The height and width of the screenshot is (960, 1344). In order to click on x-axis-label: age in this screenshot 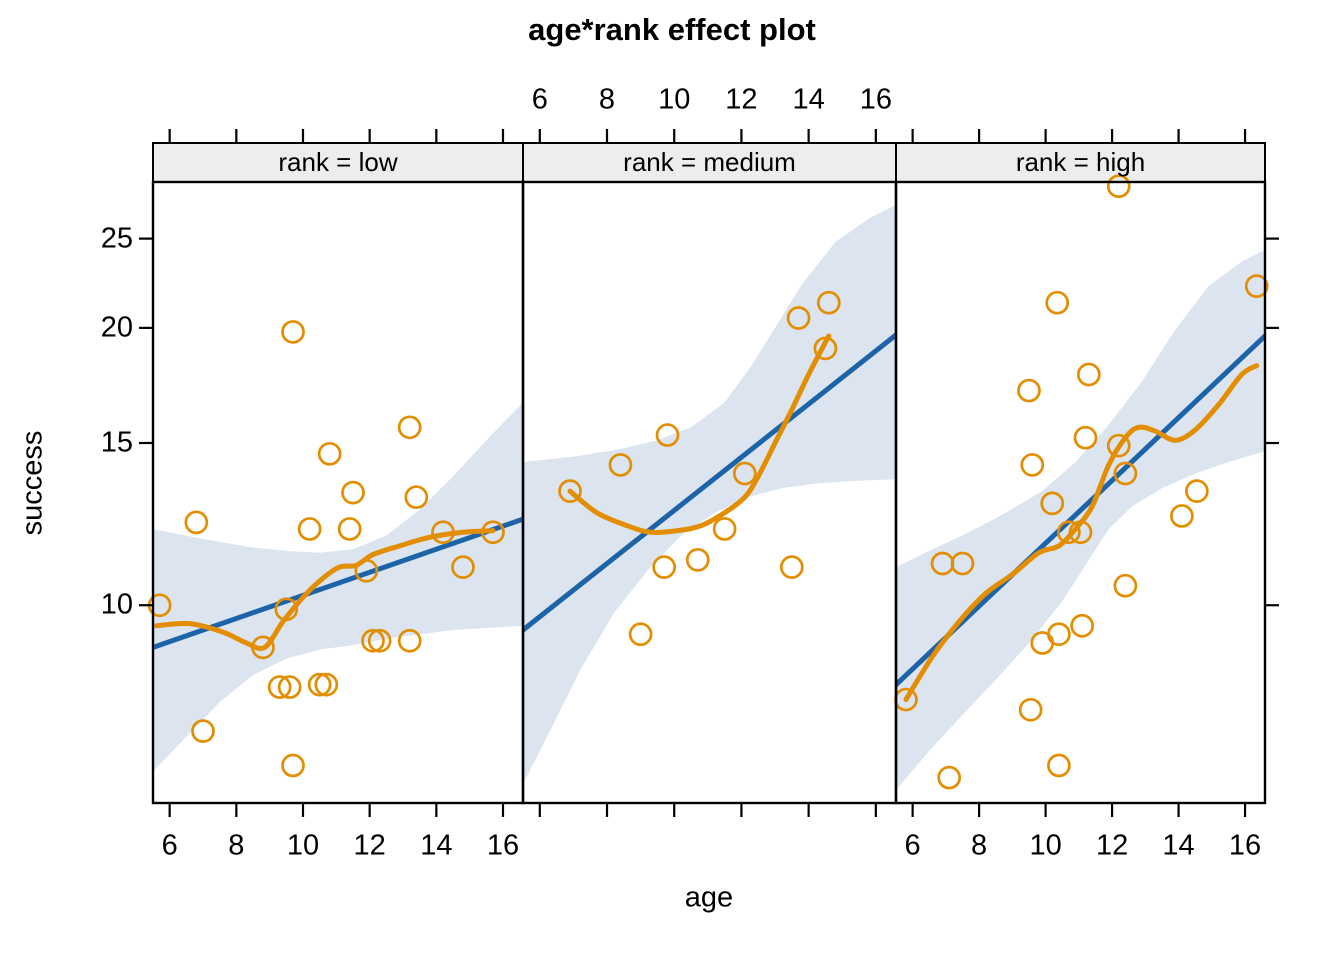, I will do `click(709, 897)`.